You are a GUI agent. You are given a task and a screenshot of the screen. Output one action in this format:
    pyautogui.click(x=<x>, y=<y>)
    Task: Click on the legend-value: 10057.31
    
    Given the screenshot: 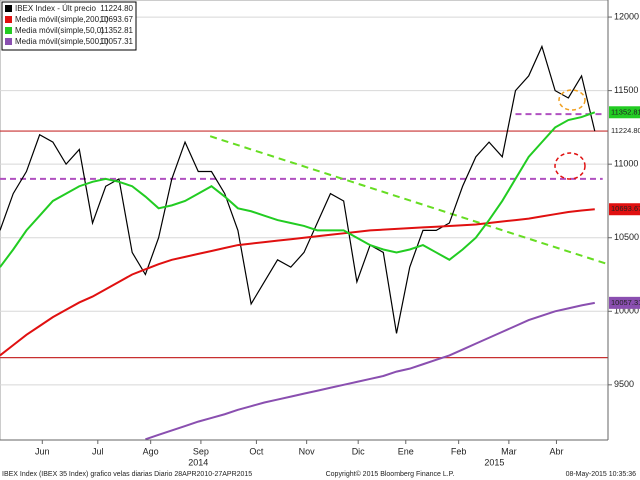 What is the action you would take?
    pyautogui.click(x=117, y=41)
    